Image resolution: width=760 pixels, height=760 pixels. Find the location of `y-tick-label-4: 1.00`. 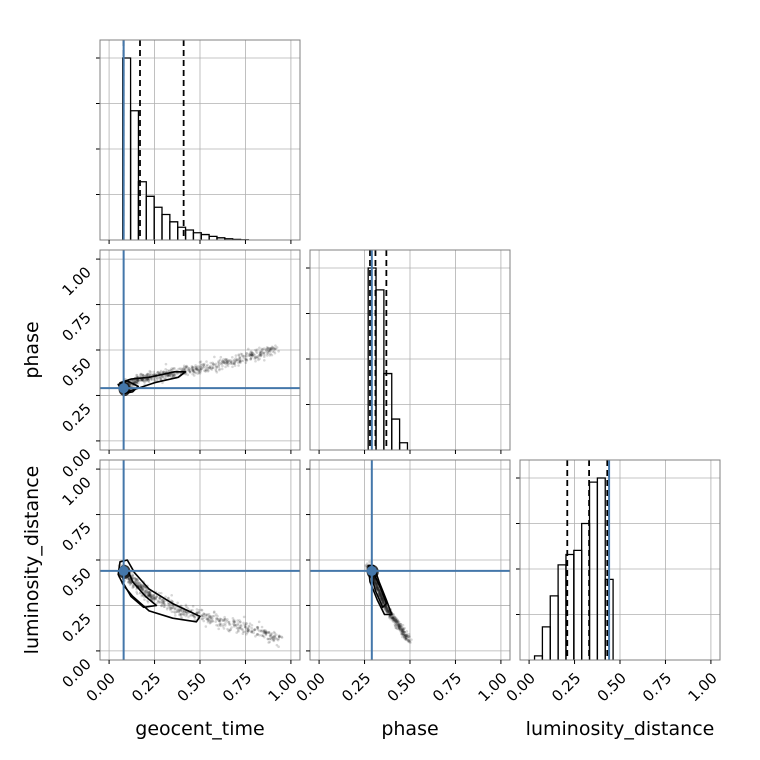

y-tick-label-4: 1.00 is located at coordinates (76, 281).